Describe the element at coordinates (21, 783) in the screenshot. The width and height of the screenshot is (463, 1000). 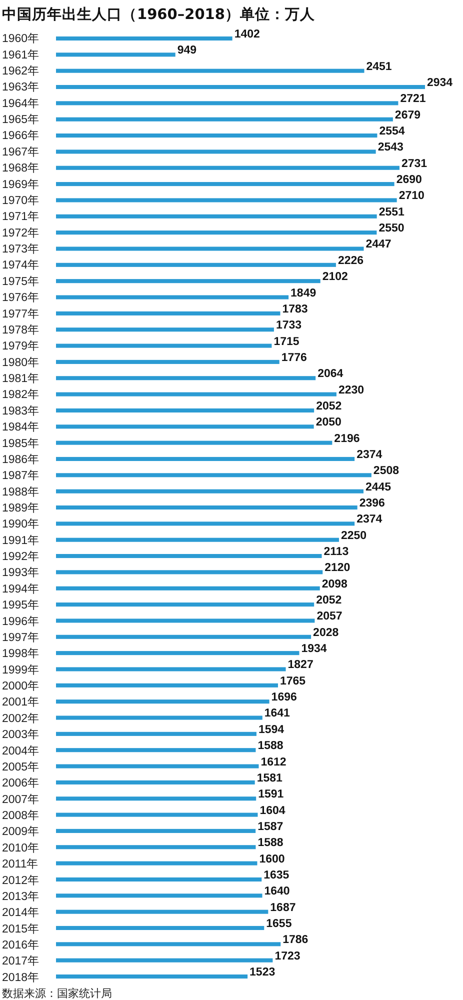
I see `y-tick-label: 2006年` at that location.